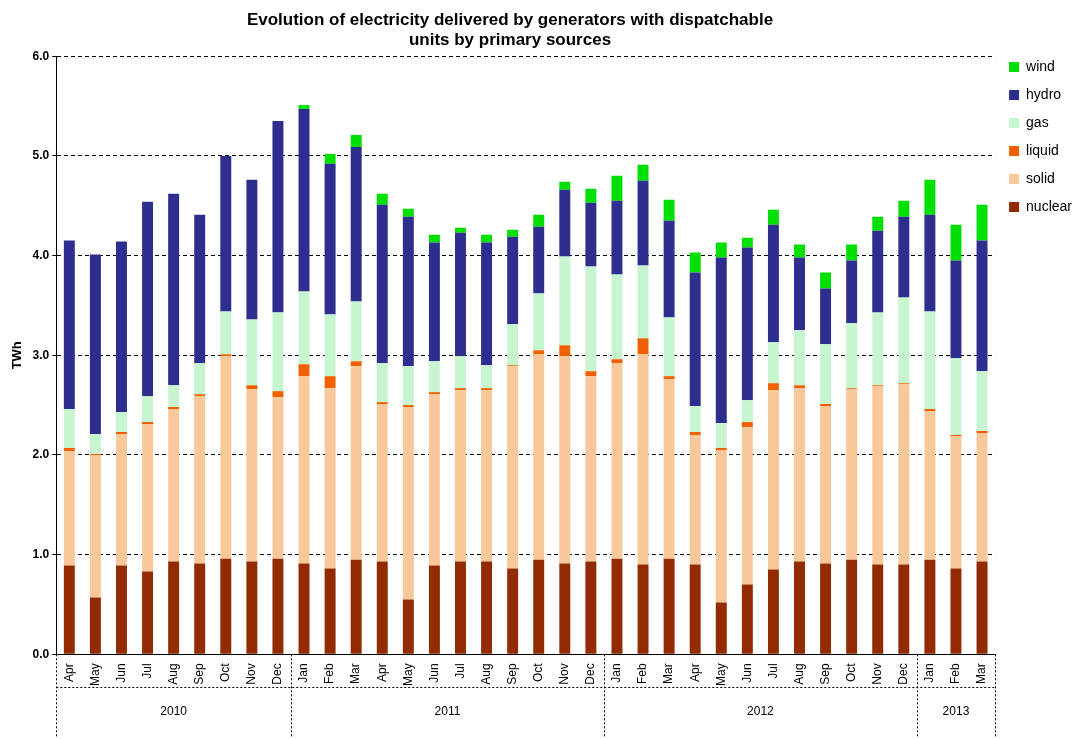 This screenshot has height=739, width=1086. What do you see at coordinates (1044, 93) in the screenshot?
I see `legend-label: hydro` at bounding box center [1044, 93].